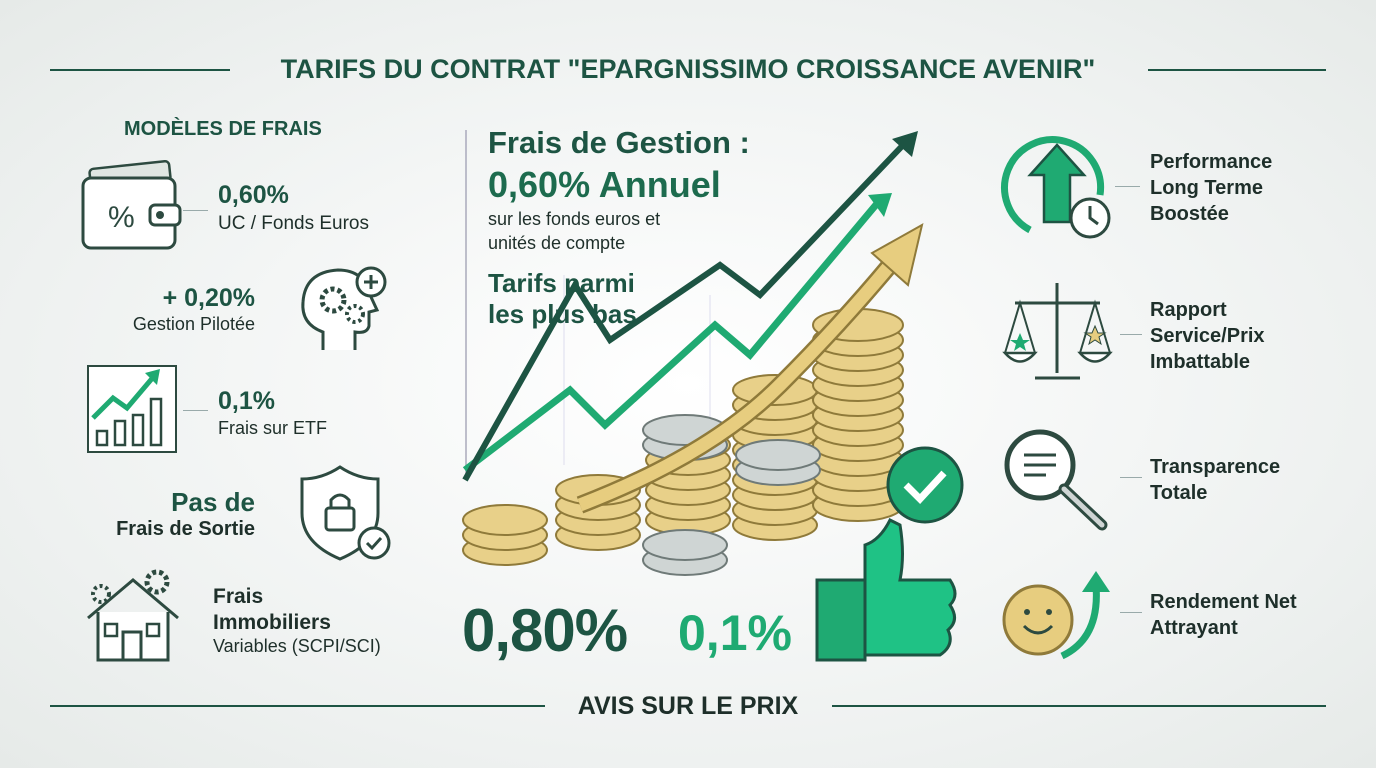 The width and height of the screenshot is (1376, 768). Describe the element at coordinates (273, 428) in the screenshot. I see `fee-label: Frais sur ETF` at that location.